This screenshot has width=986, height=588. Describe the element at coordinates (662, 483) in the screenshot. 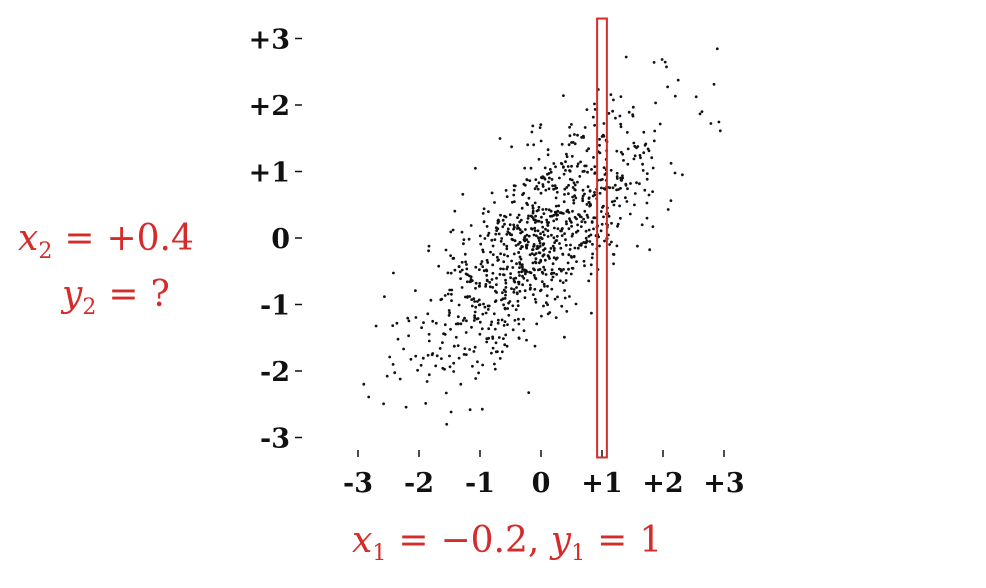

I see `x-tick-label: +2` at that location.